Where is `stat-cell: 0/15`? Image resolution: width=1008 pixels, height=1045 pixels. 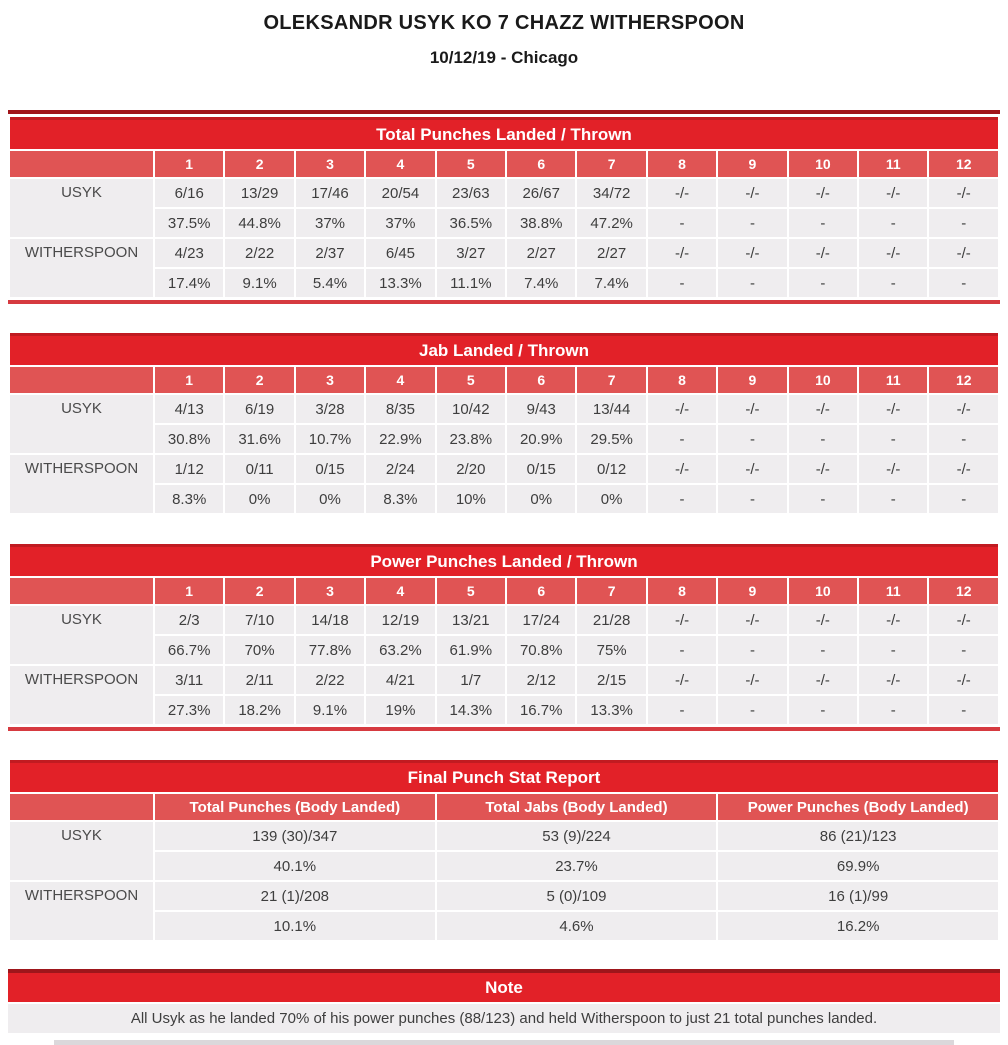 stat-cell: 0/15 is located at coordinates (541, 469).